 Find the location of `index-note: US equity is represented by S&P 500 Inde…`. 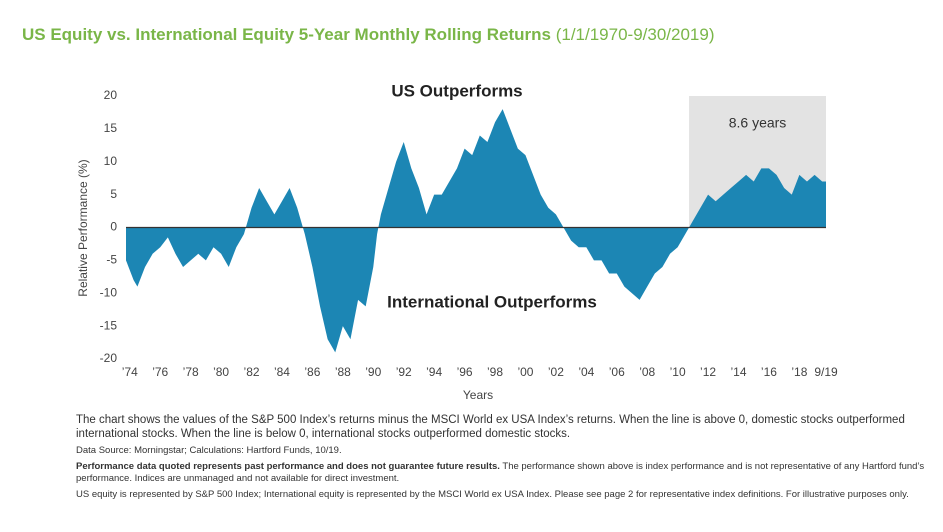

index-note: US equity is represented by S&P 500 Inde… is located at coordinates (492, 494).